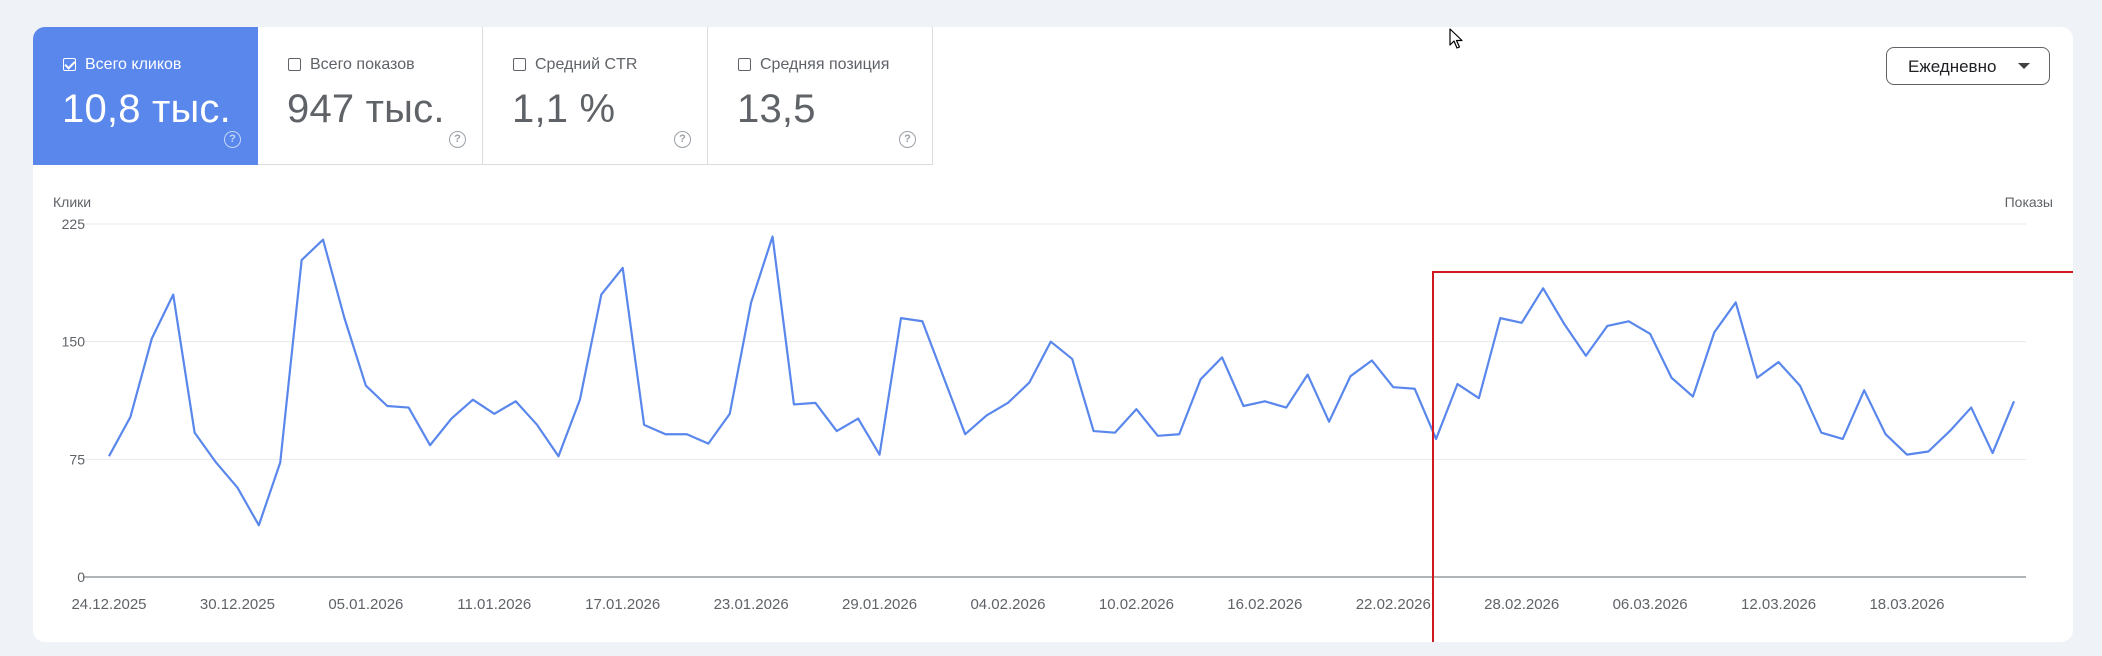 This screenshot has height=656, width=2102. What do you see at coordinates (74, 224) in the screenshot?
I see `y-tick-label: 225` at bounding box center [74, 224].